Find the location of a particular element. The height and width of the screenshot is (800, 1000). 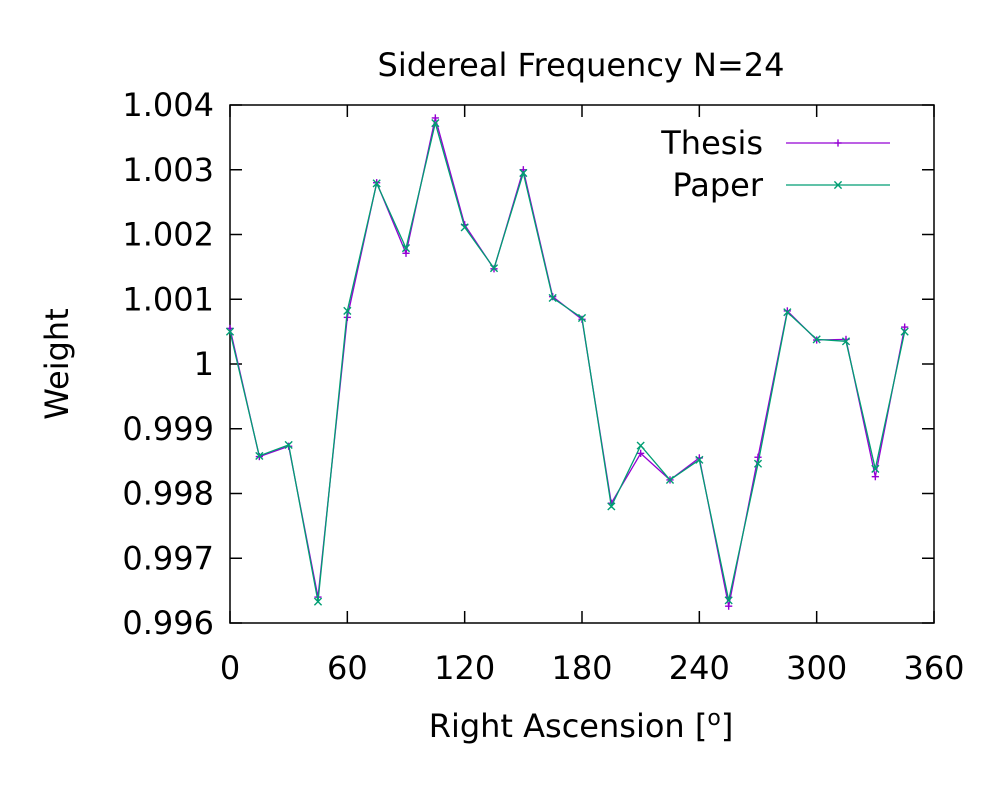

x-axis-label-superscript: o is located at coordinates (713, 718).